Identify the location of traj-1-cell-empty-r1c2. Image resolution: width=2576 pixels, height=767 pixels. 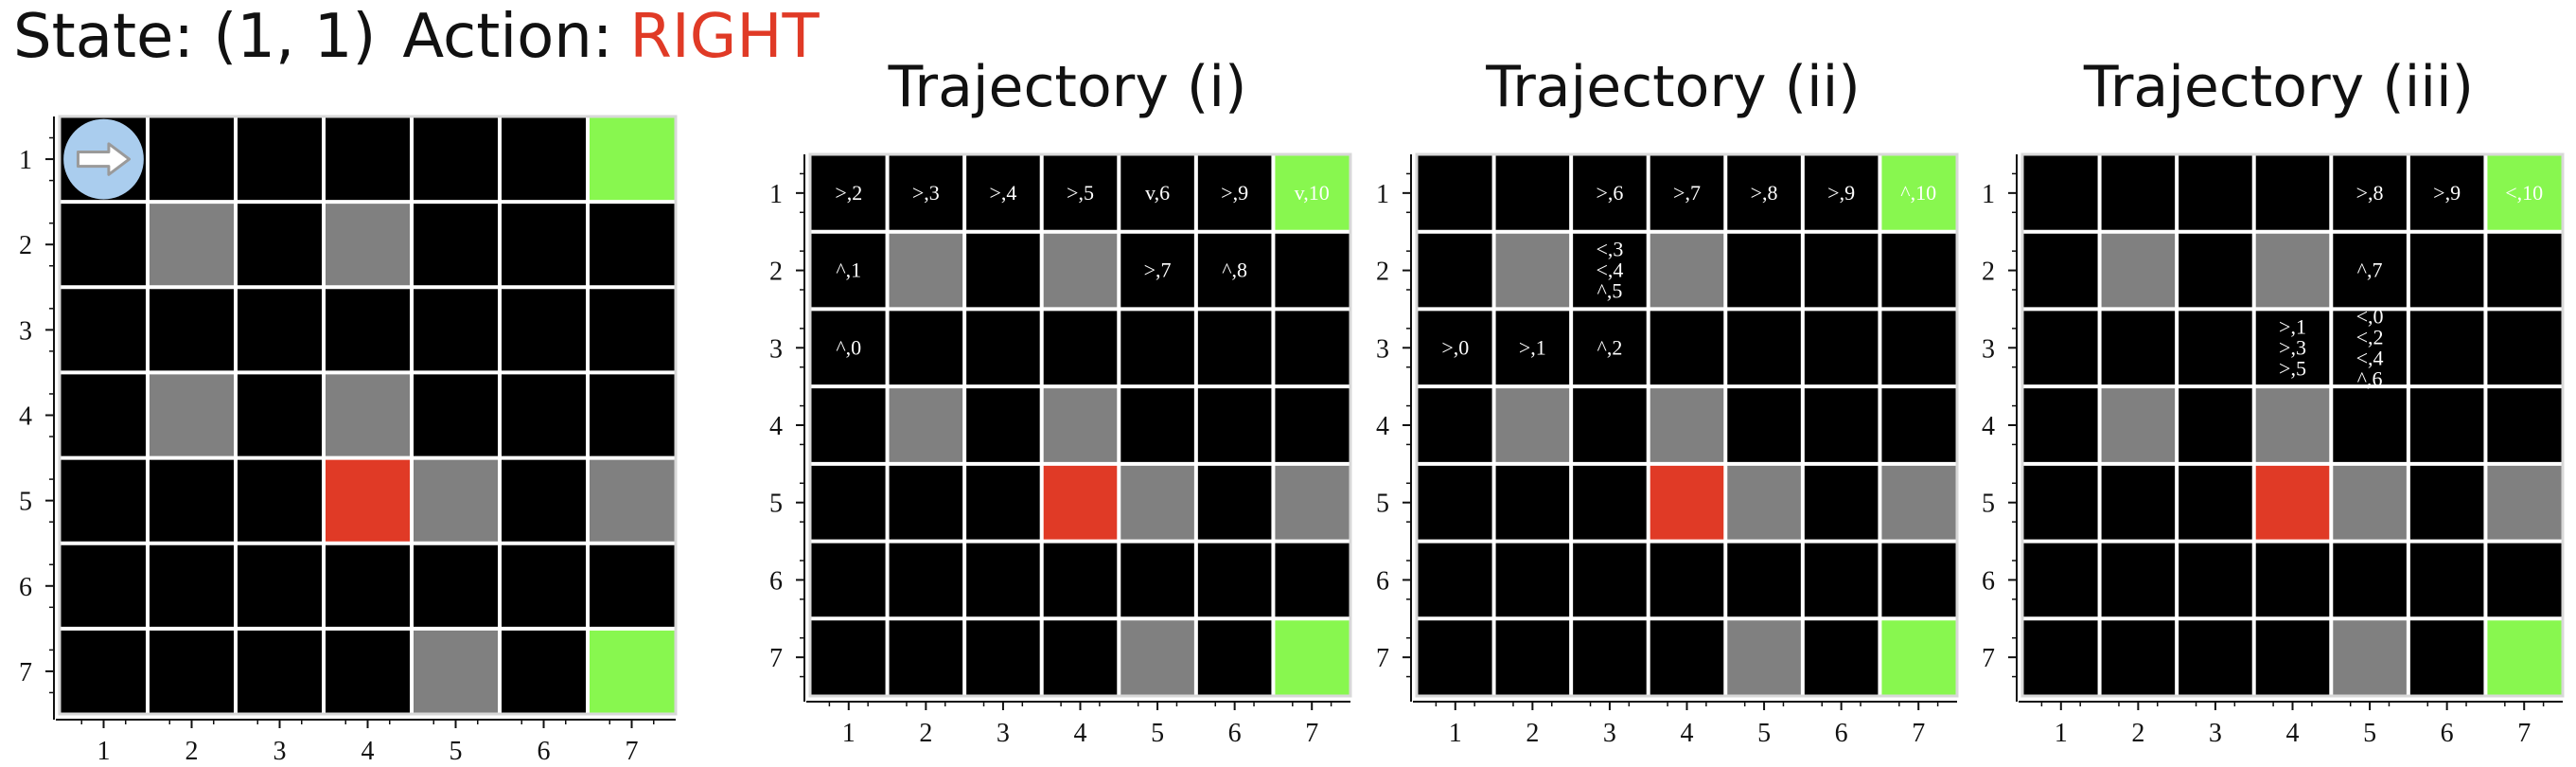
(926, 193).